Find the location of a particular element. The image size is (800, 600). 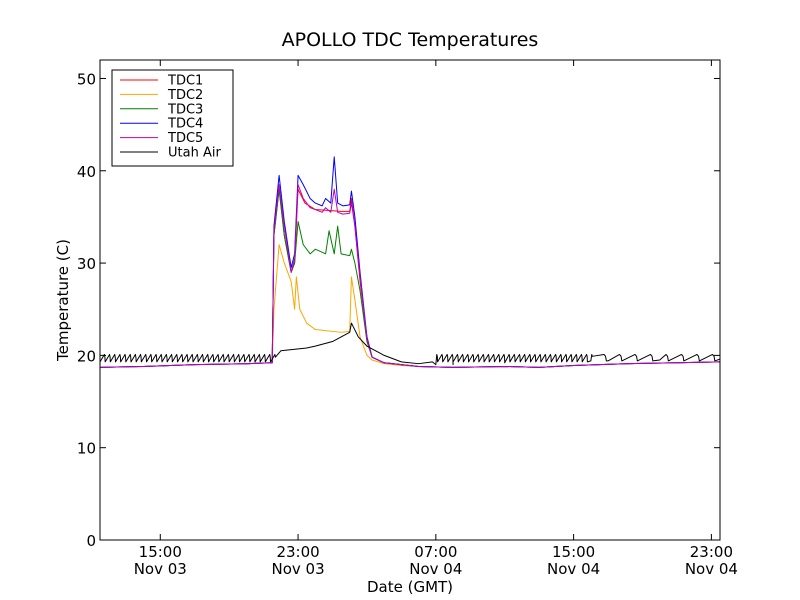

legend-entry-label: TDC4 is located at coordinates (185, 124).